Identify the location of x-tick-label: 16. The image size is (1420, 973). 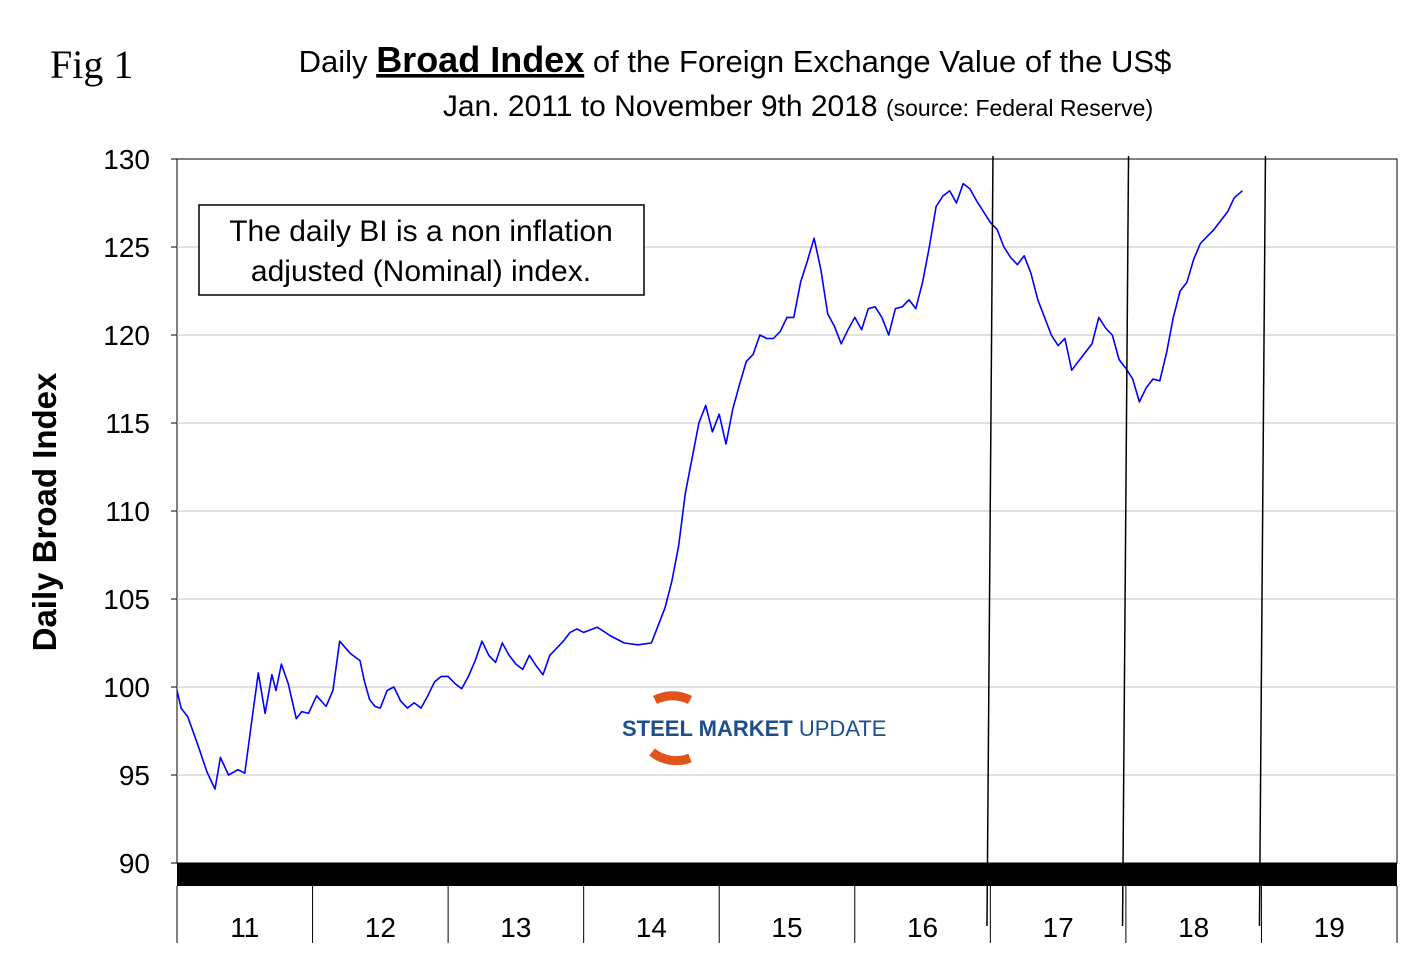
(922, 927).